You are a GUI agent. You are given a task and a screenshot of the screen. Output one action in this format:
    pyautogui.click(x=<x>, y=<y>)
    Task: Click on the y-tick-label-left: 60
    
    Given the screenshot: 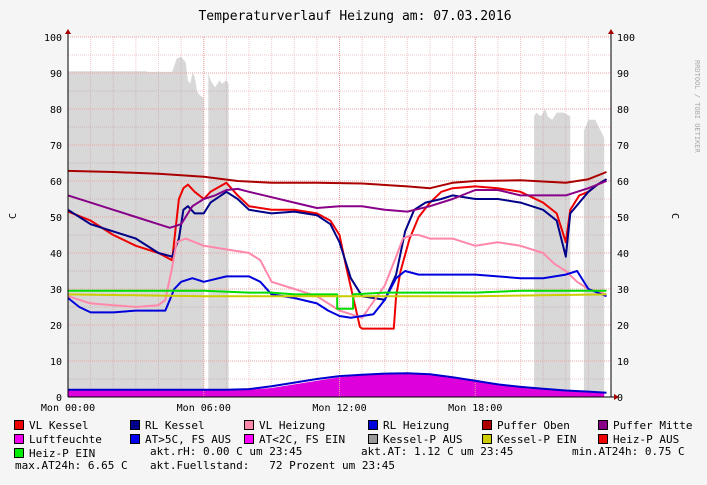 What is the action you would take?
    pyautogui.click(x=56, y=182)
    